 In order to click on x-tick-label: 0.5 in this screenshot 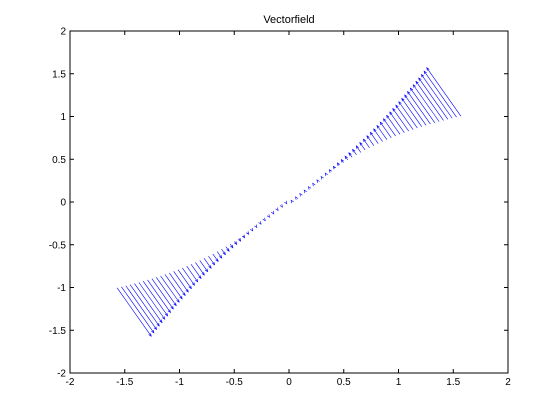, I will do `click(344, 382)`.